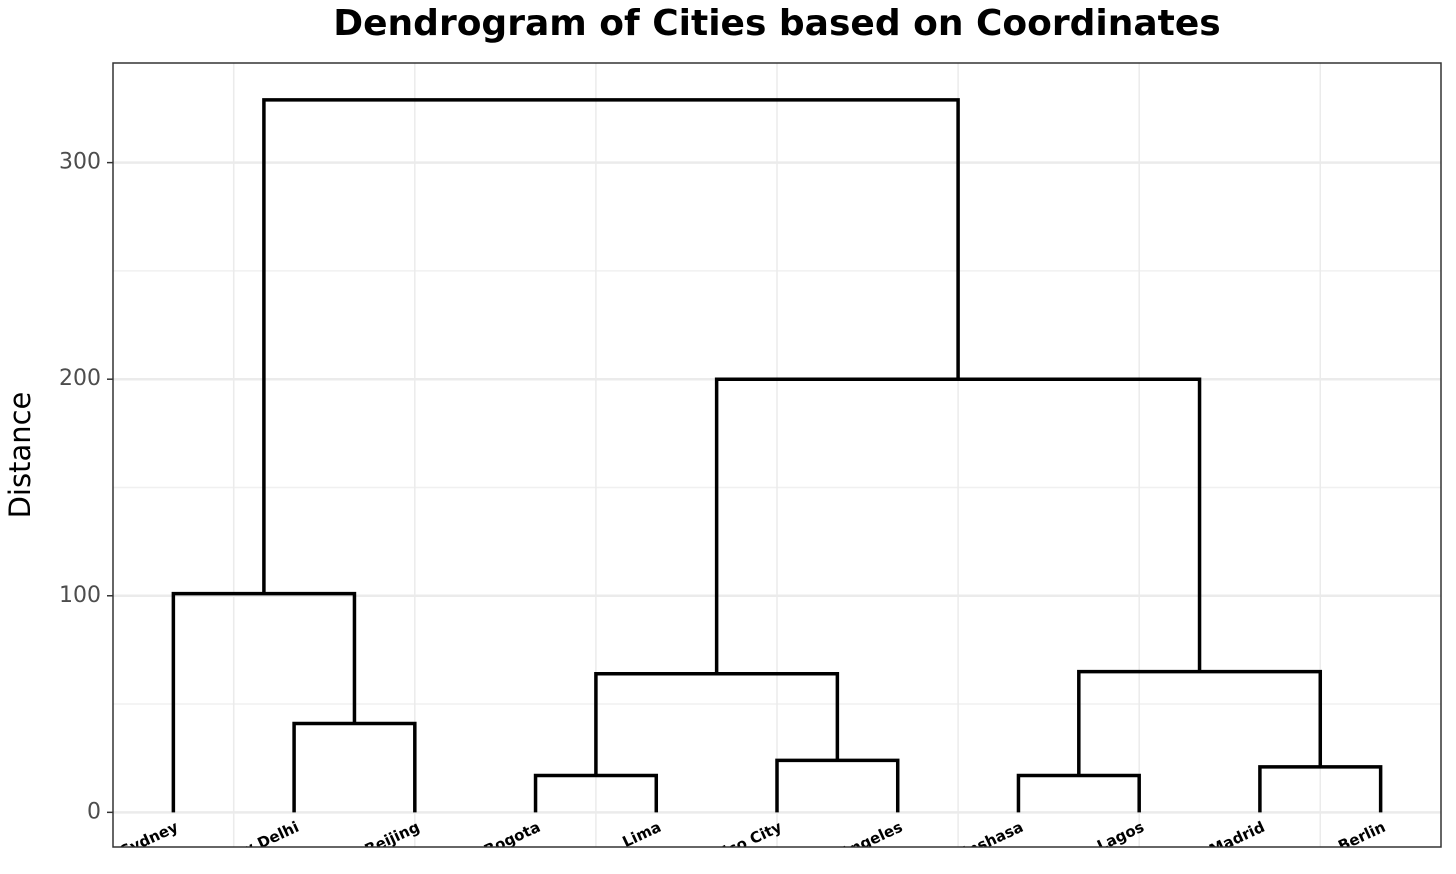 The height and width of the screenshot is (874, 1456). What do you see at coordinates (856, 844) in the screenshot?
I see `leaf-label: Los Angeles` at bounding box center [856, 844].